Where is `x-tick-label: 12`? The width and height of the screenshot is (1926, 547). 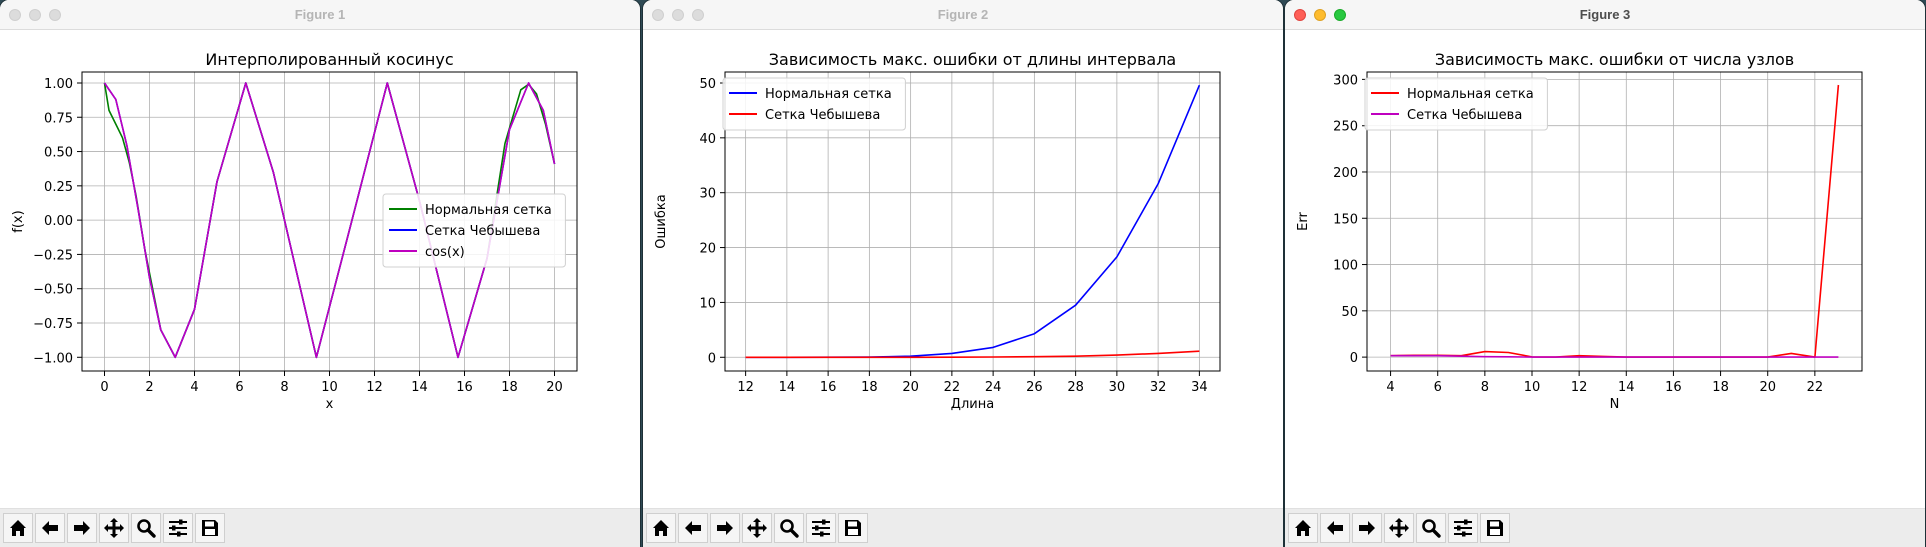 x-tick-label: 12 is located at coordinates (374, 387).